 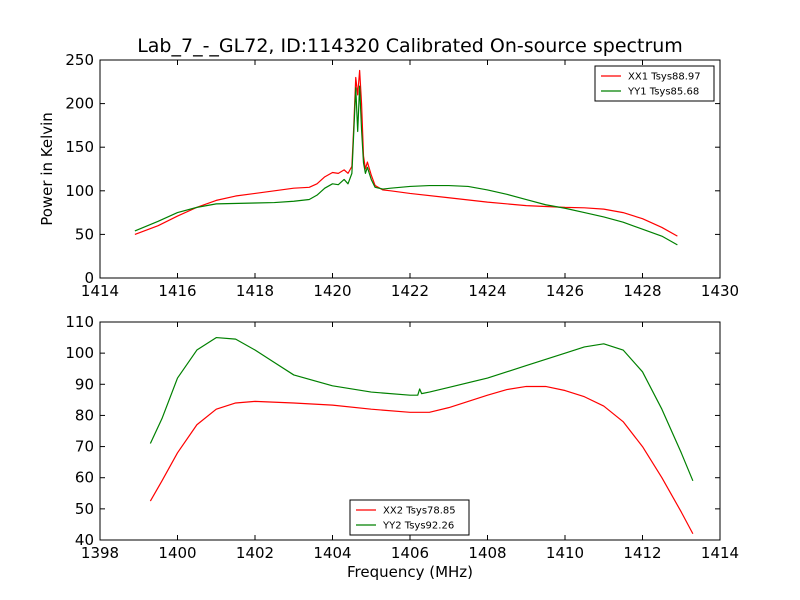 What do you see at coordinates (663, 92) in the screenshot?
I see `legend-label: YY1 Tsys85.68` at bounding box center [663, 92].